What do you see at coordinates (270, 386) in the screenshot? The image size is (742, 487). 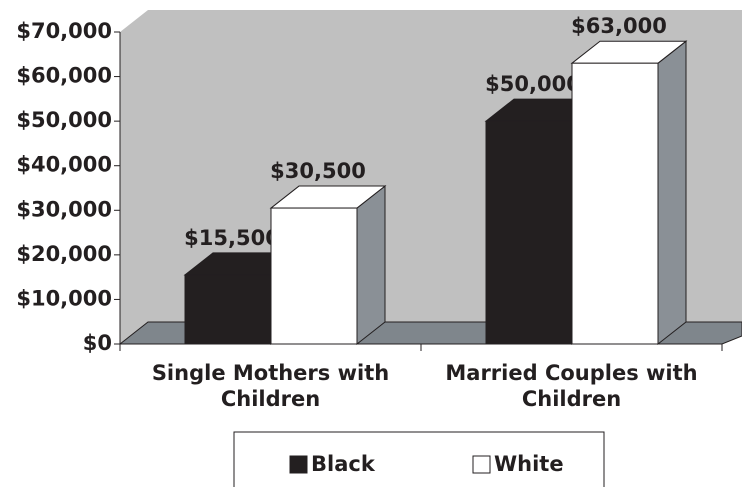 I see `x-tick-label: Single Mothers with Children` at bounding box center [270, 386].